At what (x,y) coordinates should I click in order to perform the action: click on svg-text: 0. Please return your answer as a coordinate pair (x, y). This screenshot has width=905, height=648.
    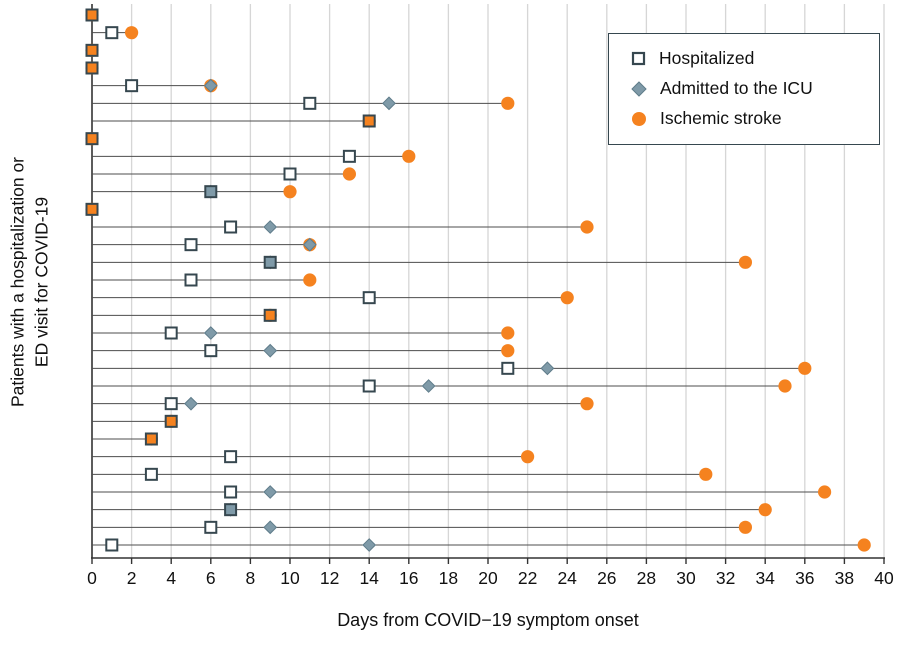
    Looking at the image, I should click on (92, 578).